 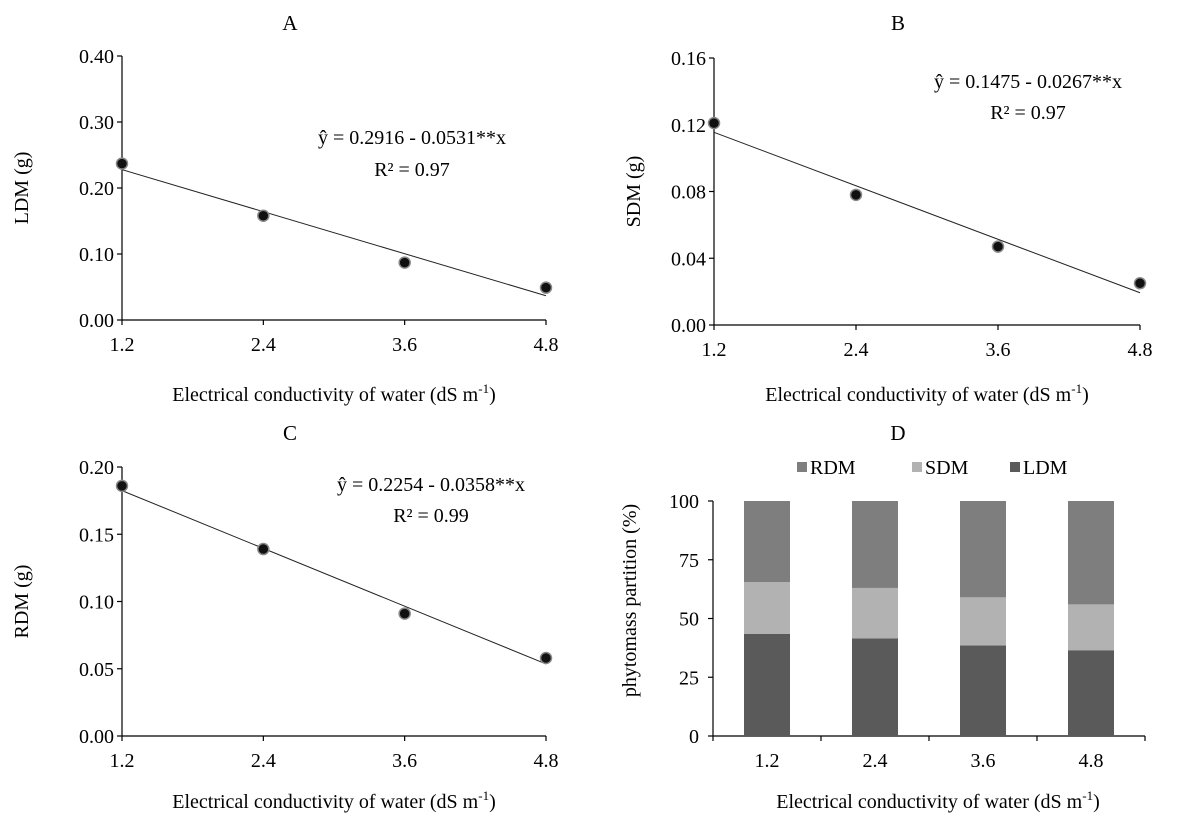 I want to click on legend-swatch-sdm, so click(x=917, y=467).